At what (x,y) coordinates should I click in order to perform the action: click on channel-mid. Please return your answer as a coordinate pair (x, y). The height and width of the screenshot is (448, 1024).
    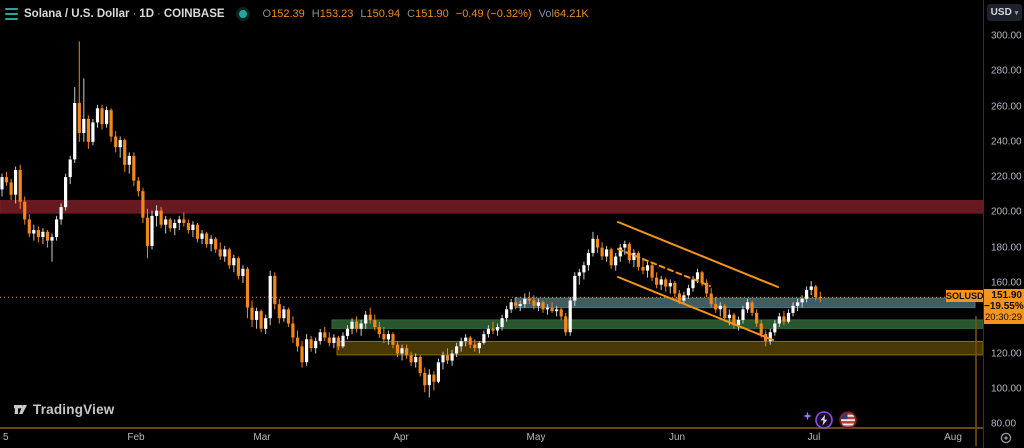
    Looking at the image, I should click on (664, 267).